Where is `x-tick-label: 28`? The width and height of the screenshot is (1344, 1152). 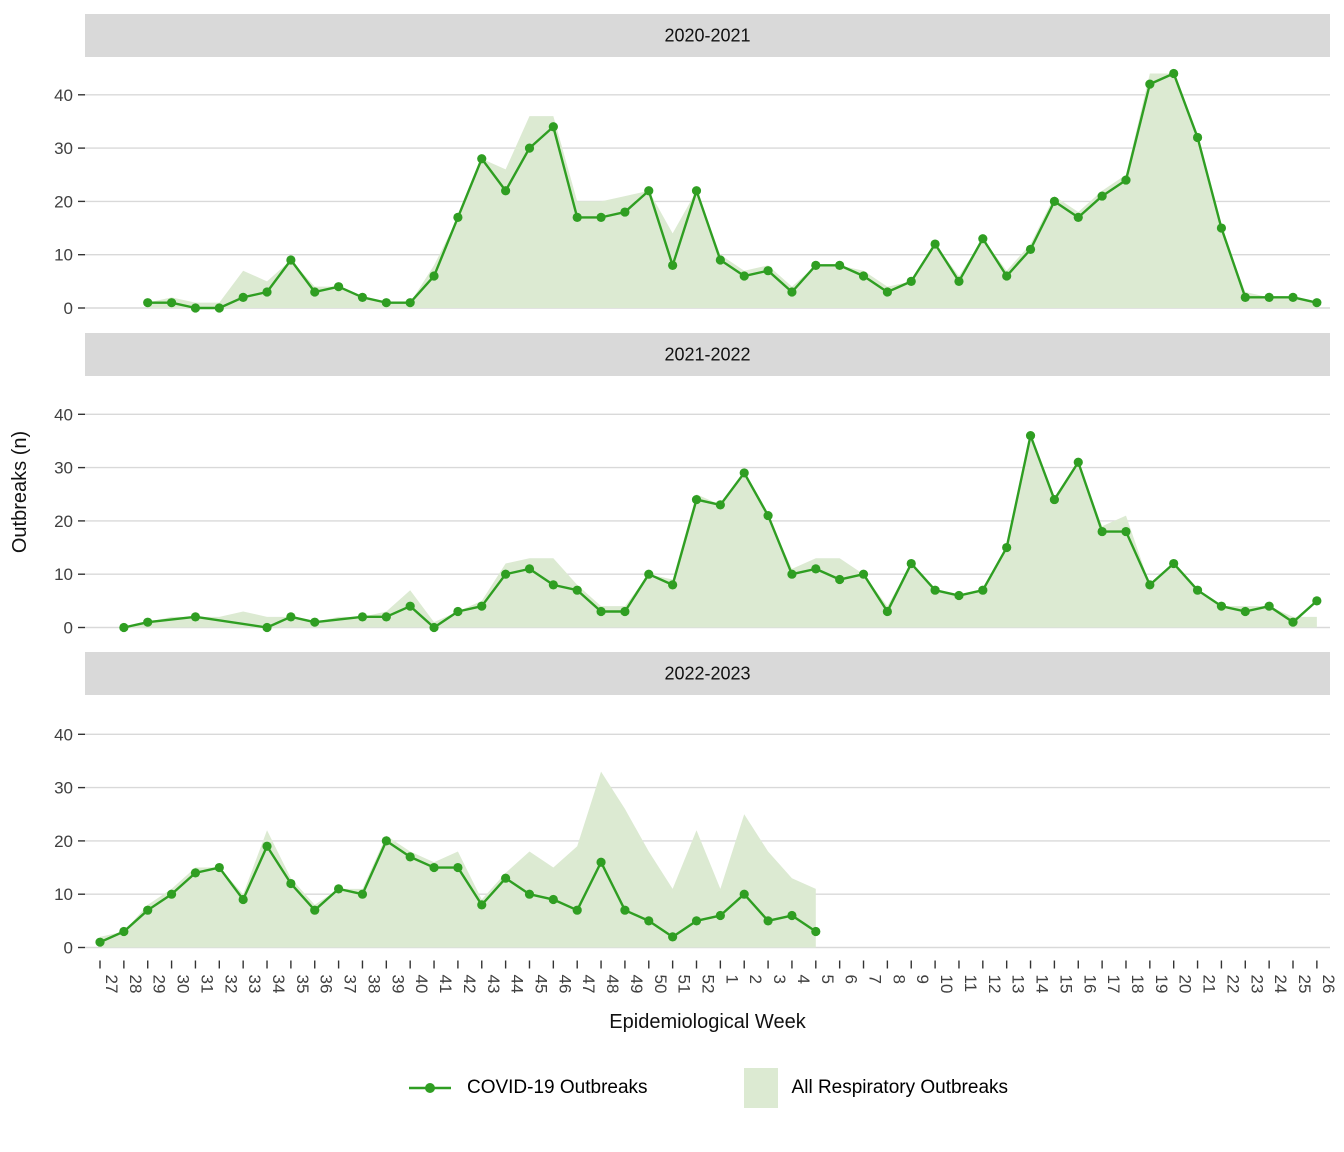 x-tick-label: 28 is located at coordinates (135, 984).